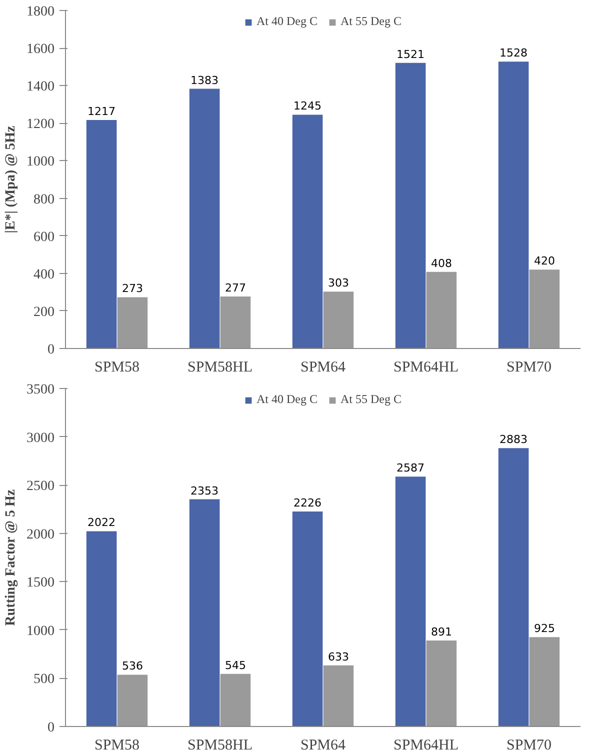  I want to click on y-tick-label: 500, so click(44, 680).